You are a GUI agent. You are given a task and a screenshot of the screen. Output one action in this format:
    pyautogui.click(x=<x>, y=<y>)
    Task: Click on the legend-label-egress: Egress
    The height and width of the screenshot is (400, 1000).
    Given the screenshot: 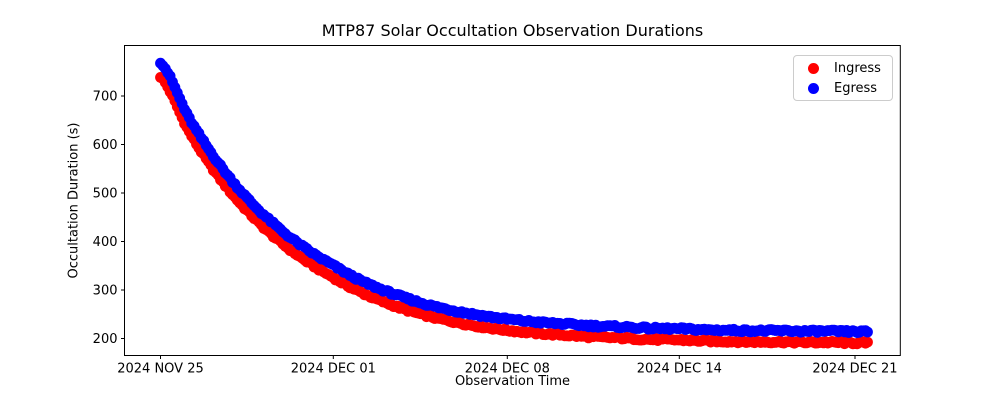 What is the action you would take?
    pyautogui.click(x=856, y=88)
    